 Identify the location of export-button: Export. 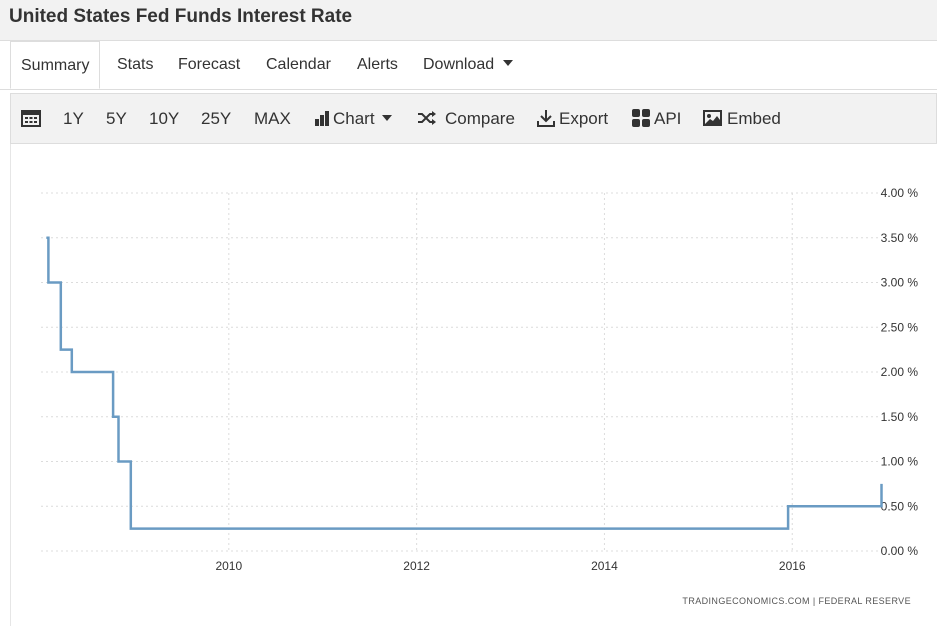
(572, 118).